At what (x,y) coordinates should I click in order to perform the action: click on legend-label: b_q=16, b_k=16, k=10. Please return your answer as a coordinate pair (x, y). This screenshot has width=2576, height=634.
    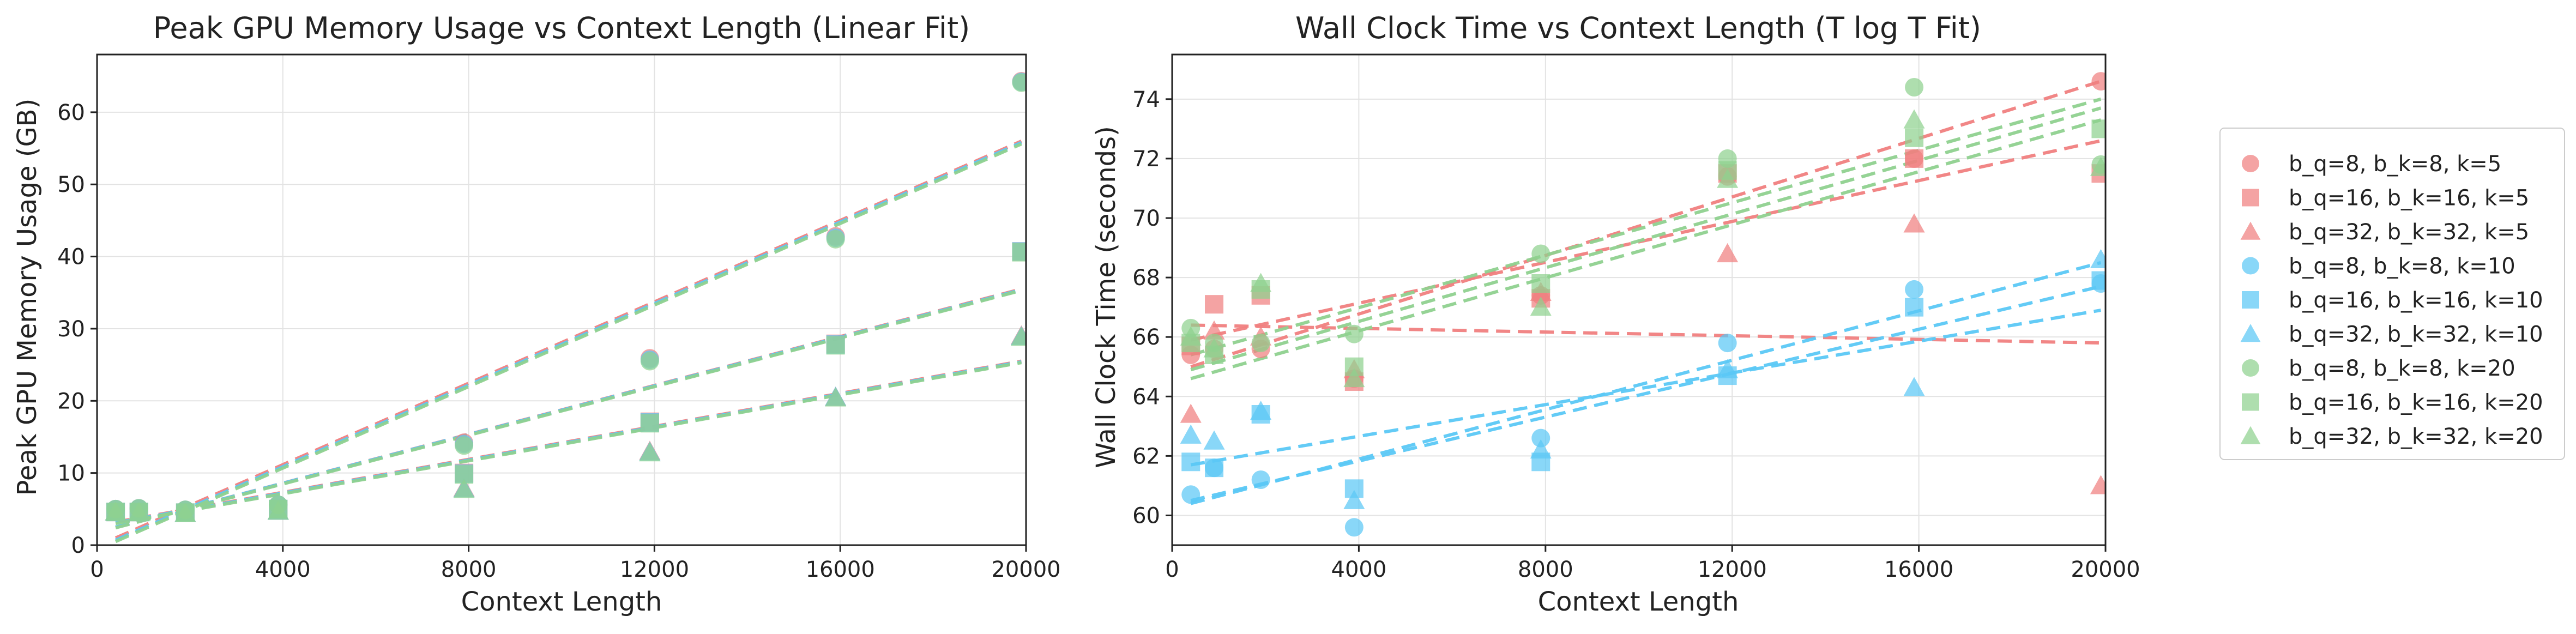
    Looking at the image, I should click on (2416, 300).